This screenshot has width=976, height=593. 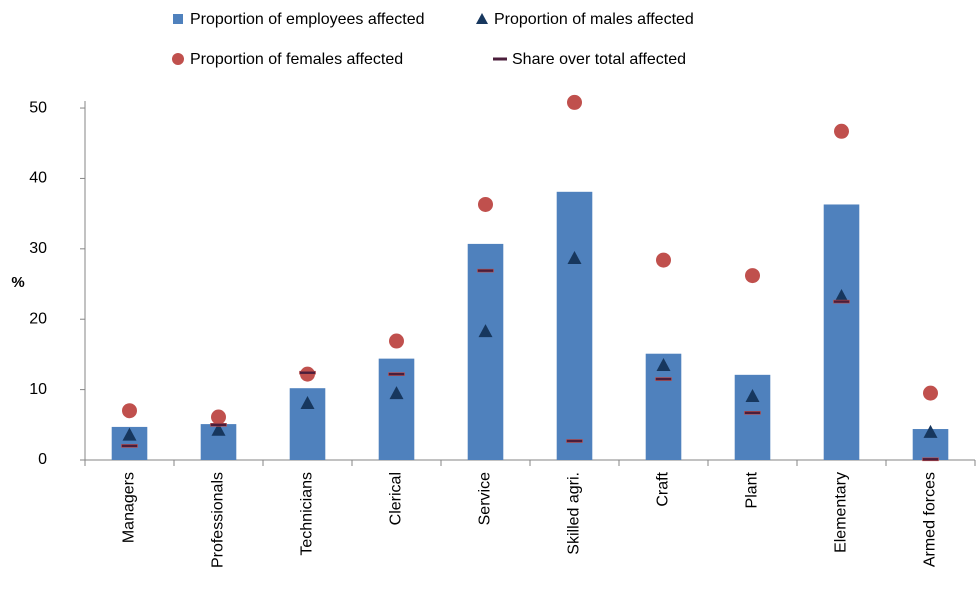 What do you see at coordinates (307, 514) in the screenshot?
I see `x-tick-label: Technicians` at bounding box center [307, 514].